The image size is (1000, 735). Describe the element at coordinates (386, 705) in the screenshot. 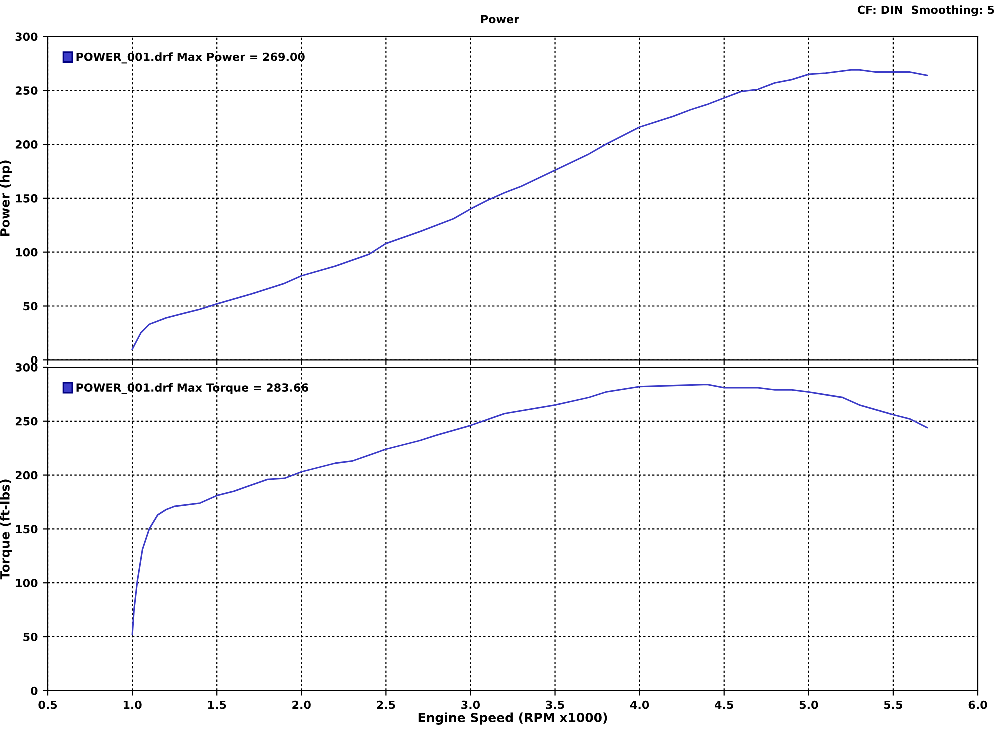

I see `x-tick-label: 2.5` at that location.